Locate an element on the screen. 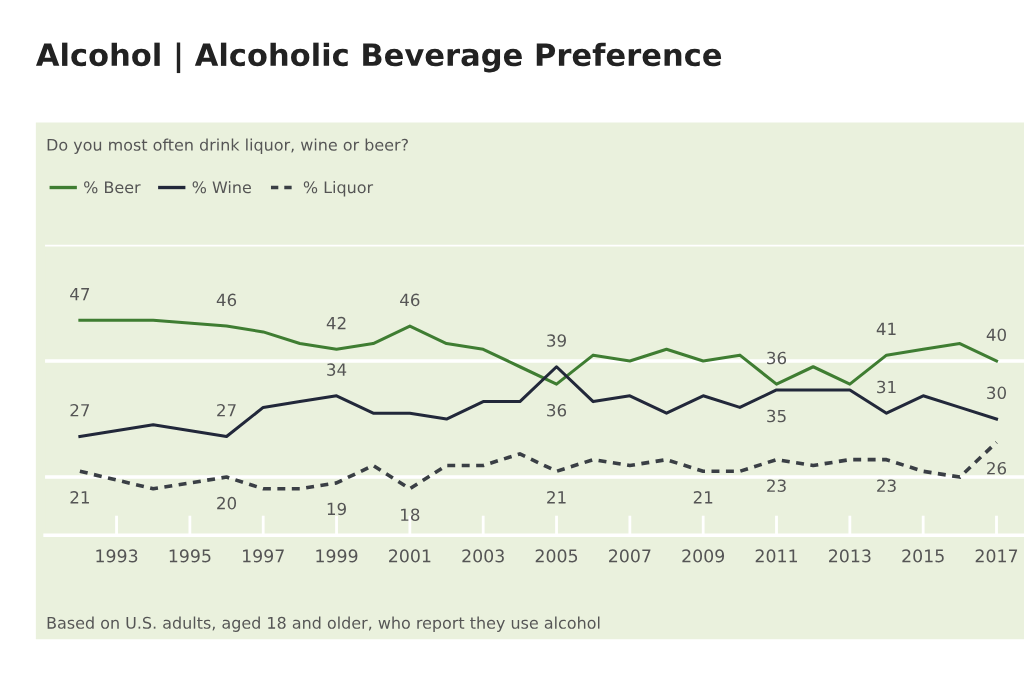 Image resolution: width=1024 pixels, height=680 pixels. x-tick-label: 1995 is located at coordinates (190, 556).